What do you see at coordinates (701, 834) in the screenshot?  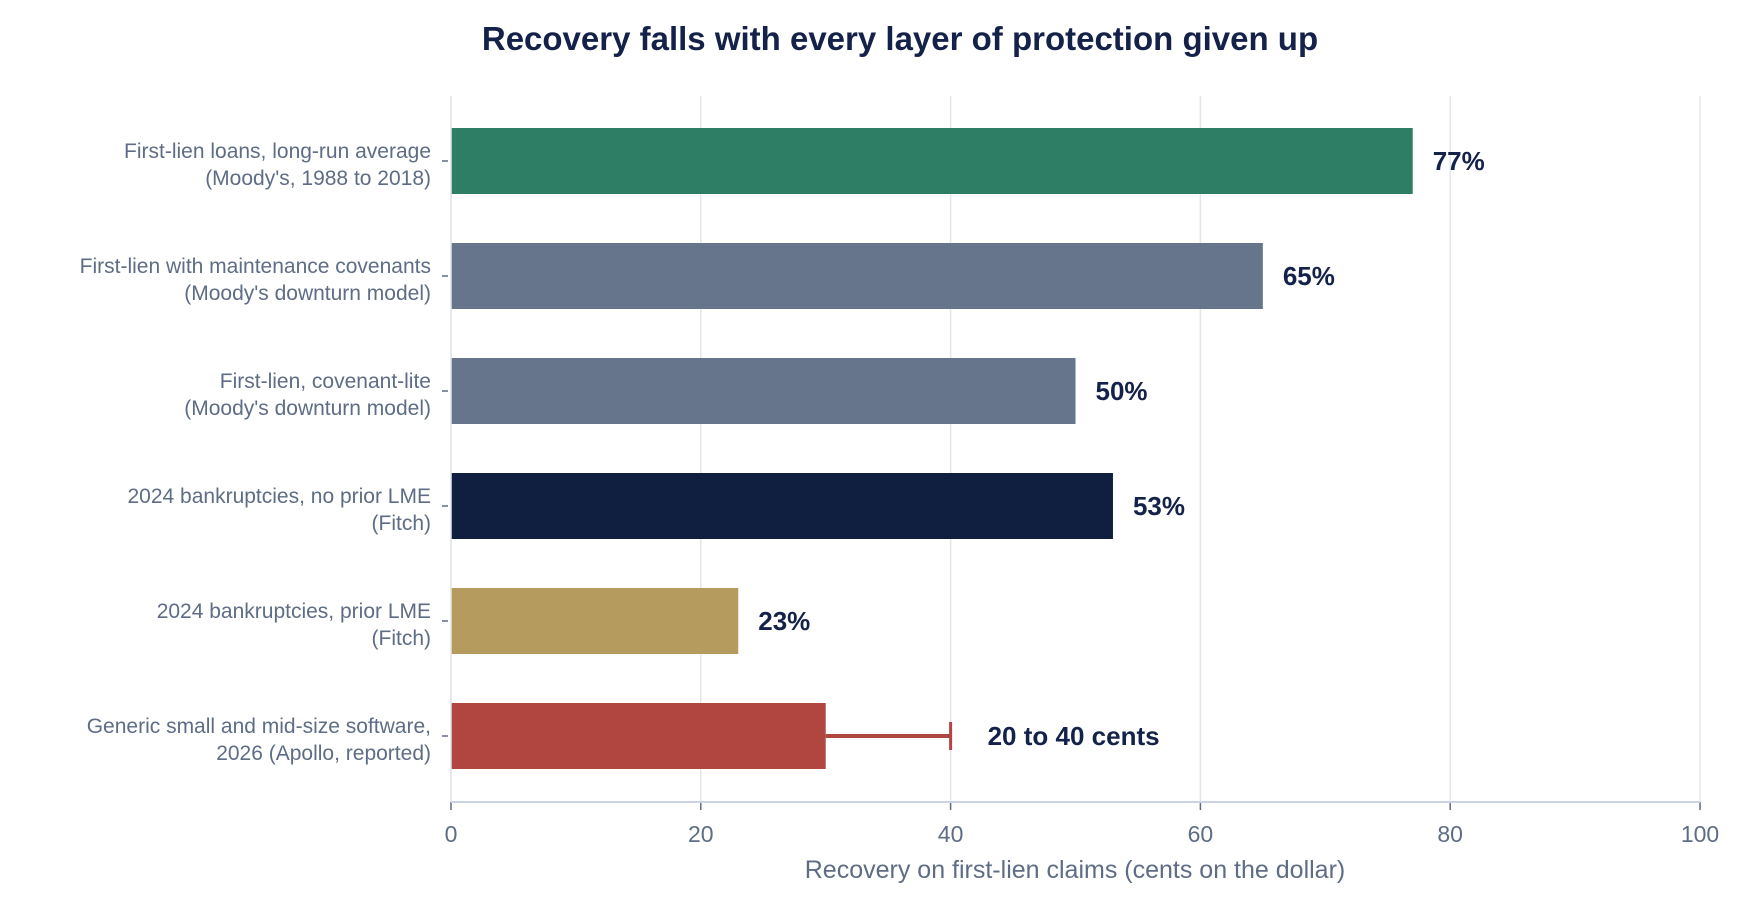 I see `x-tick-label: 20` at bounding box center [701, 834].